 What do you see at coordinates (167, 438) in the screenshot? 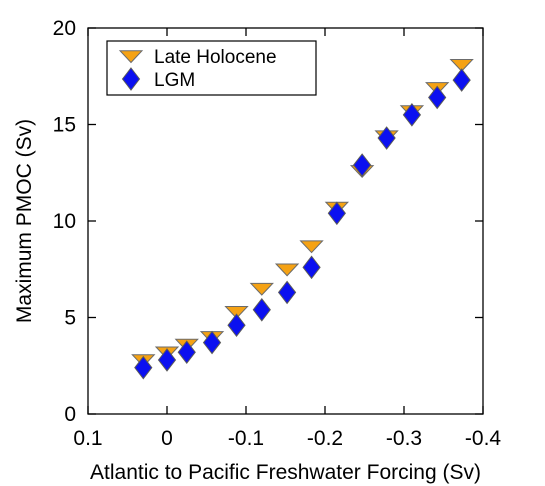
I see `x-tick-label: 0` at bounding box center [167, 438].